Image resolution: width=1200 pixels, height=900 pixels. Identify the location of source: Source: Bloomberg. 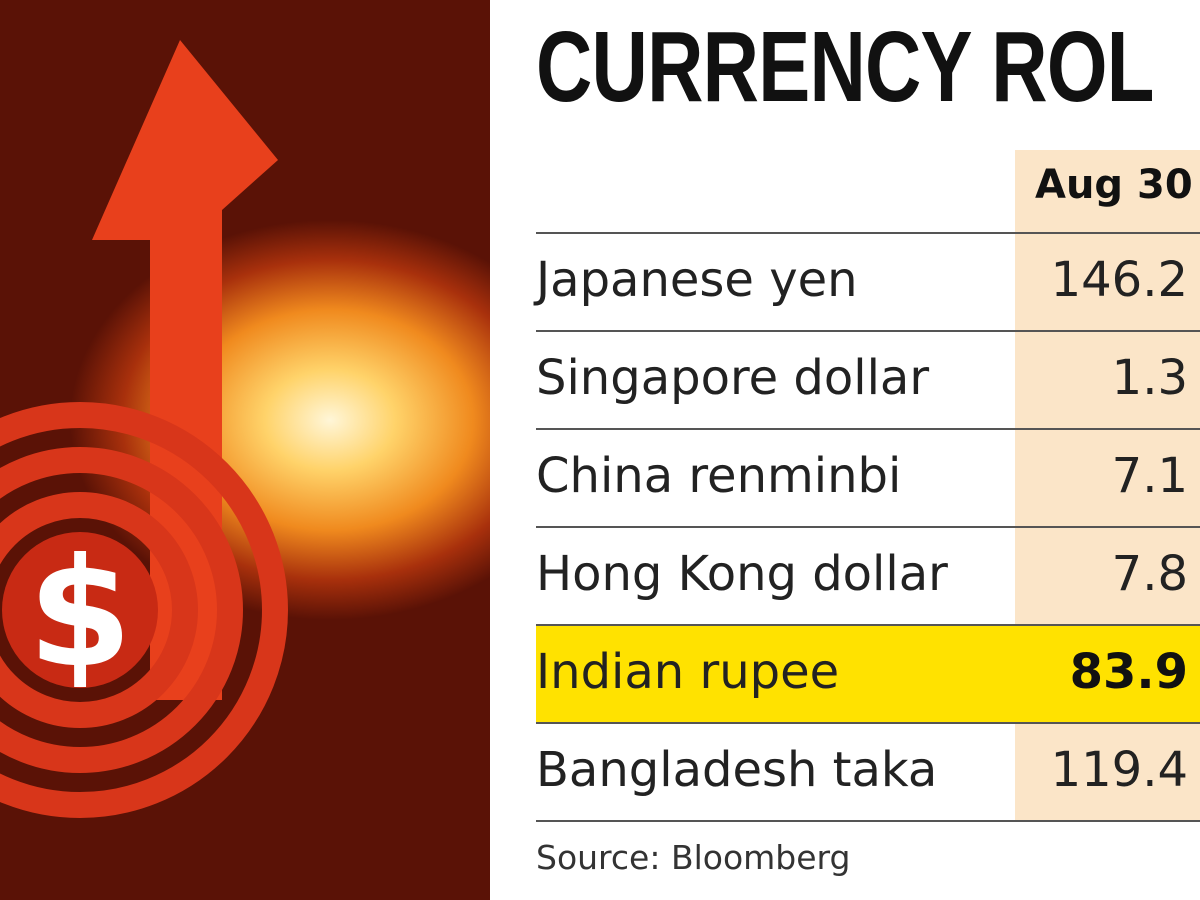
(693, 857).